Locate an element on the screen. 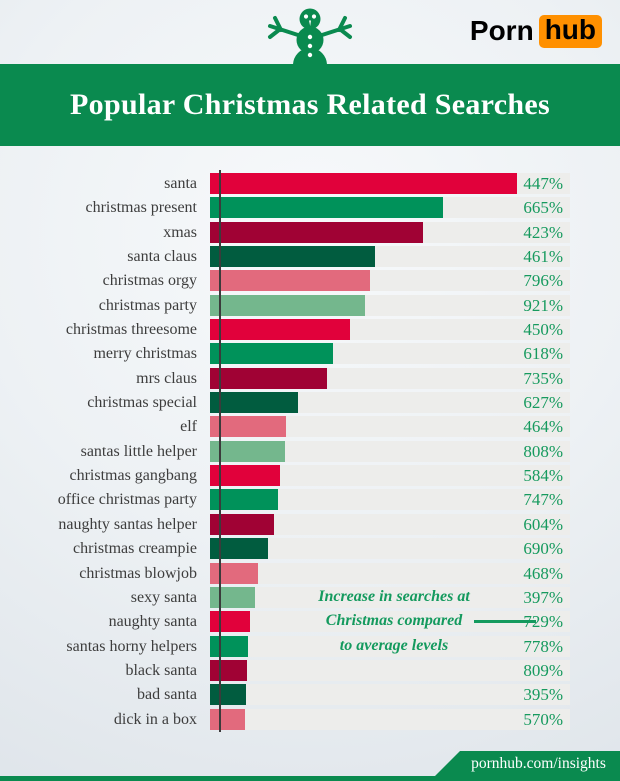  search-term-label: christmas present is located at coordinates (141, 208).